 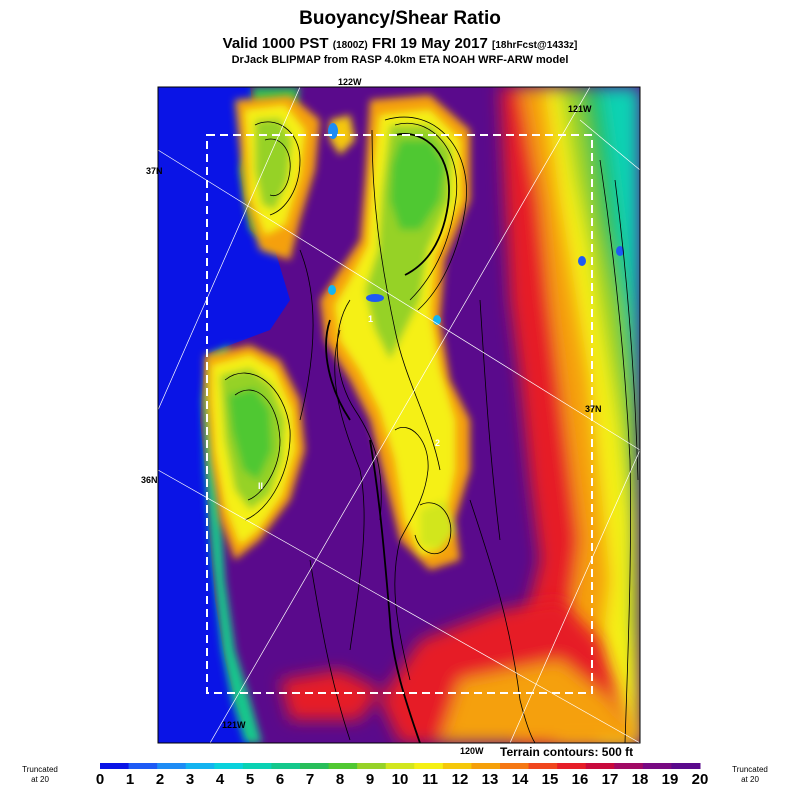 What do you see at coordinates (640, 779) in the screenshot?
I see `legend-tick-label: 18` at bounding box center [640, 779].